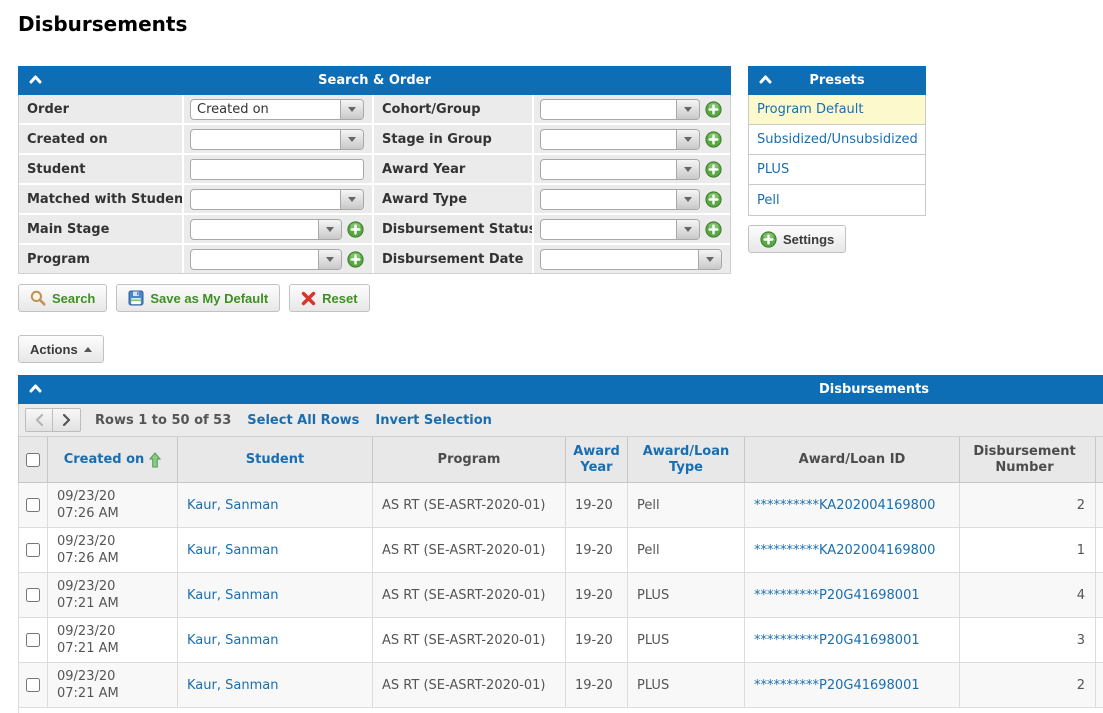 The height and width of the screenshot is (713, 1103). Describe the element at coordinates (1028, 640) in the screenshot. I see `disbursement-number-cell: 3` at that location.